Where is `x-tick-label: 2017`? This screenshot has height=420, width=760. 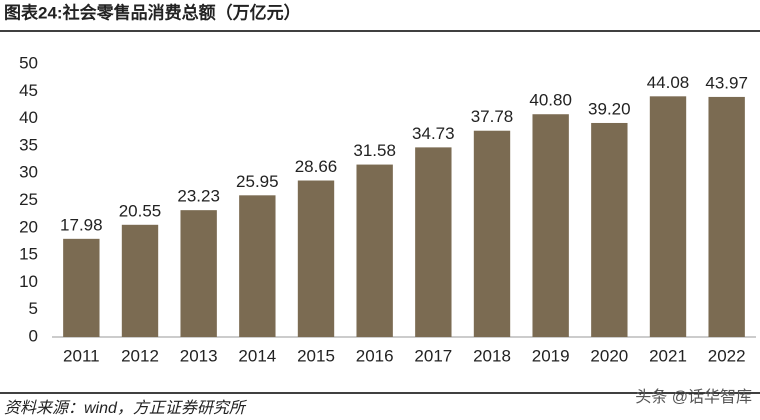 x-tick-label: 2017 is located at coordinates (433, 355).